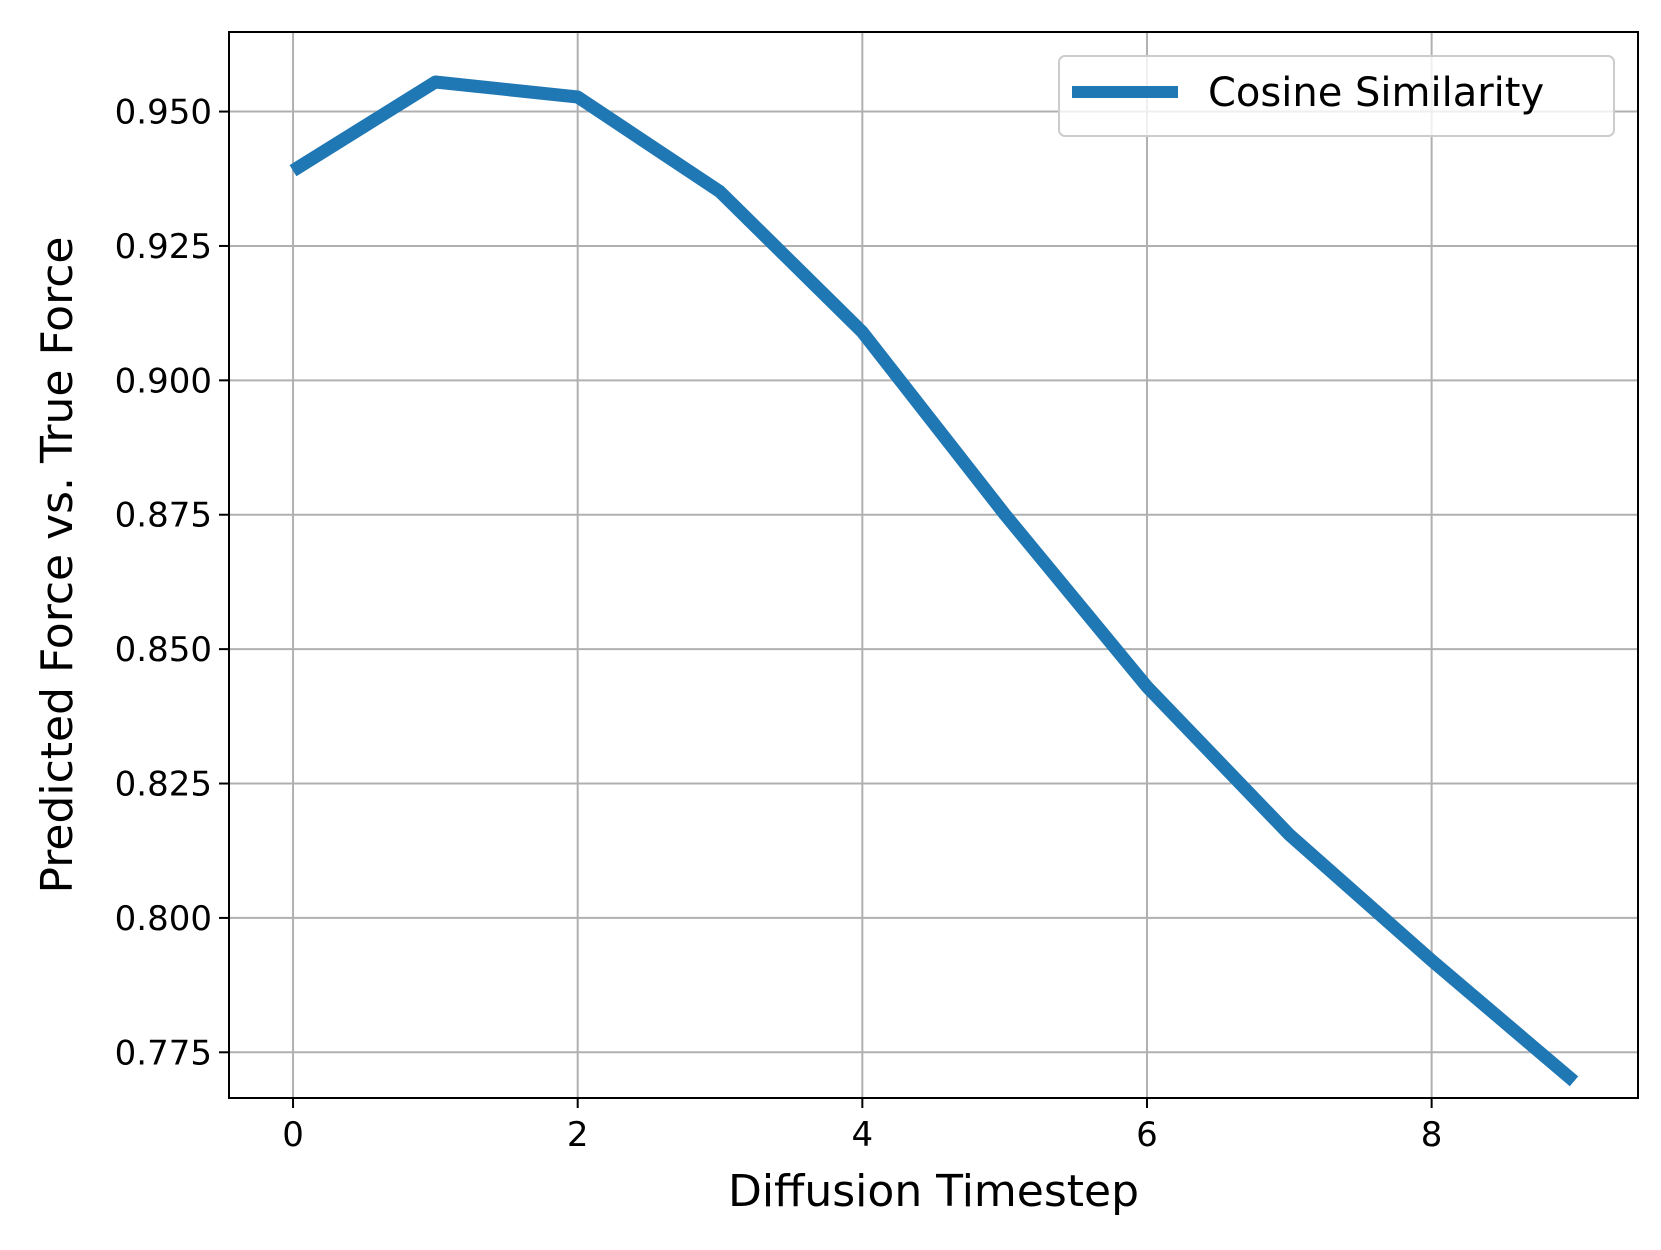 This screenshot has height=1250, width=1661. I want to click on y-tick-label: 0.900, so click(163, 381).